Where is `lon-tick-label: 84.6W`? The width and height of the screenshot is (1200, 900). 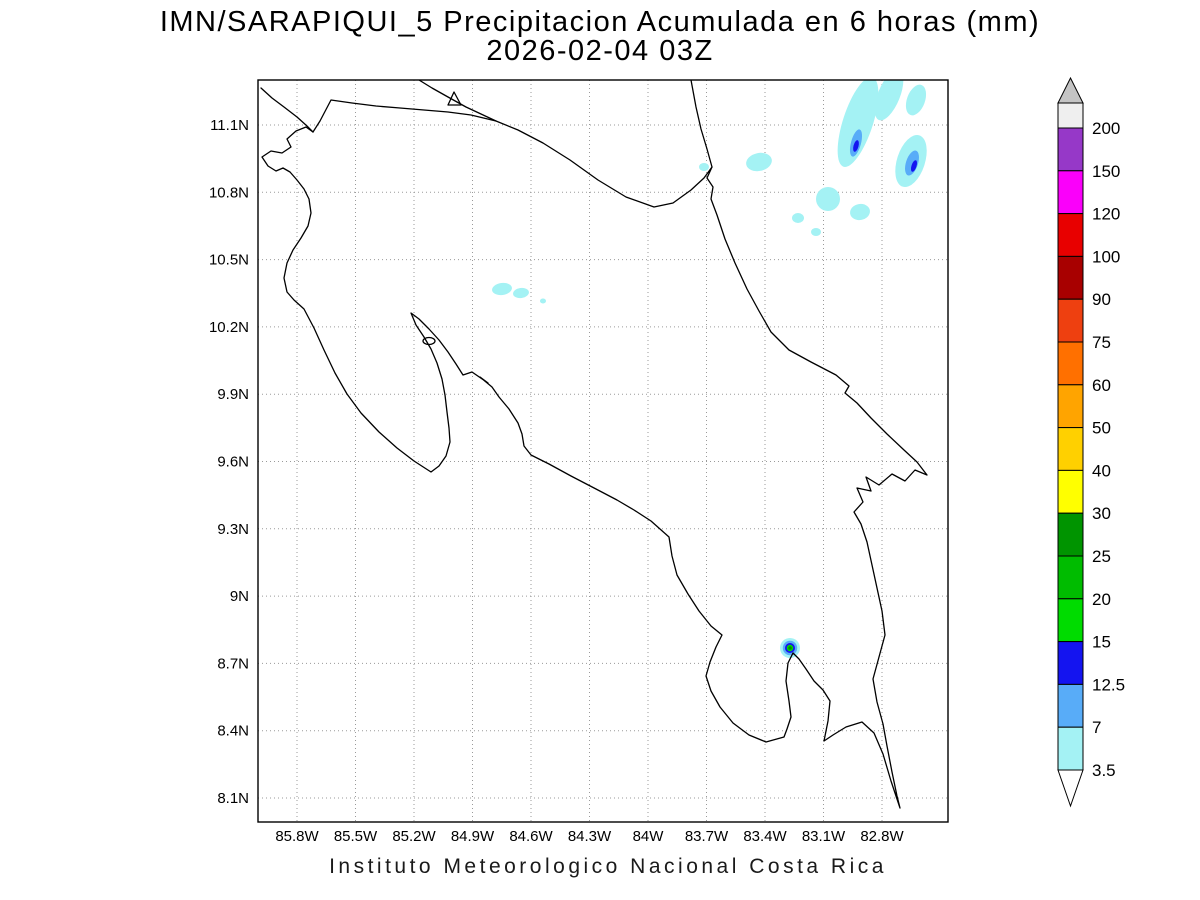
lon-tick-label: 84.6W is located at coordinates (531, 836).